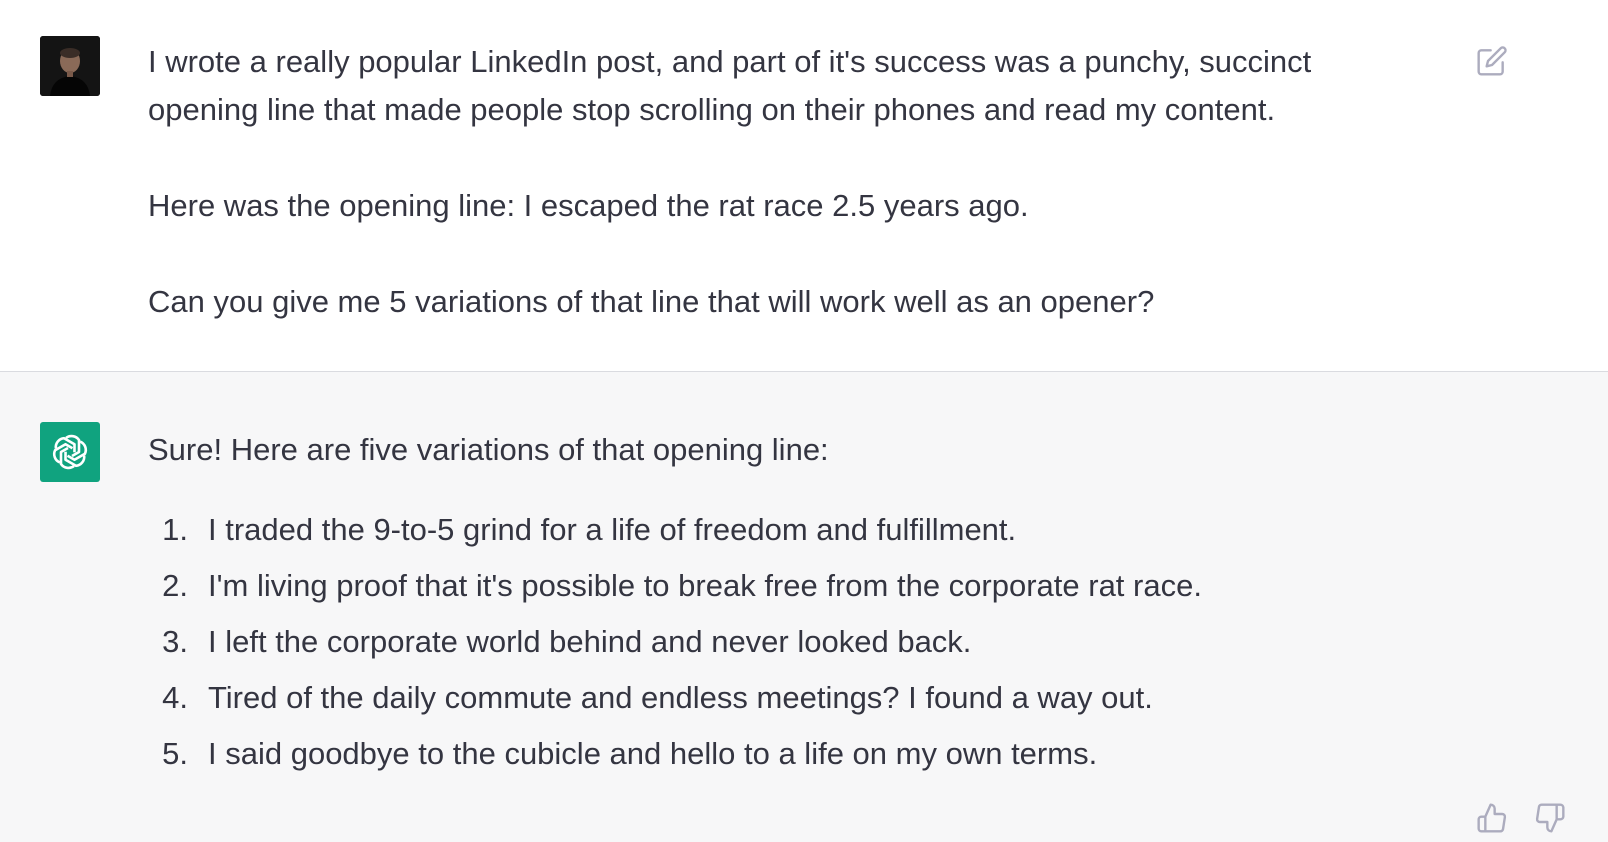 Image resolution: width=1608 pixels, height=842 pixels. I want to click on list-item-number: 4., so click(175, 697).